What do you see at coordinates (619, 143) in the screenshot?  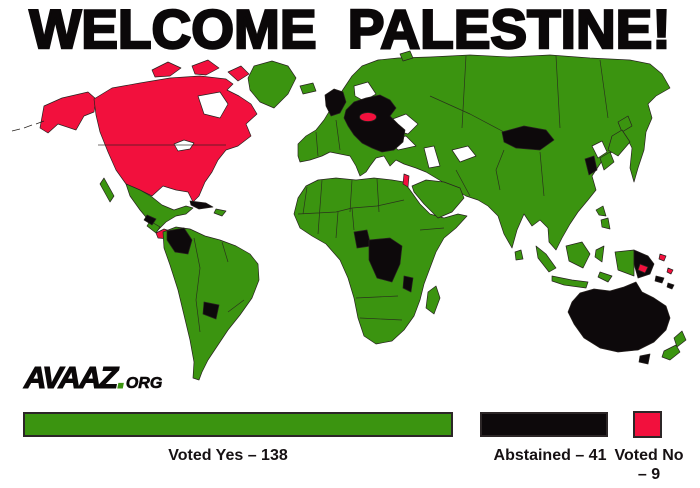 I see `region-japan-honshu` at bounding box center [619, 143].